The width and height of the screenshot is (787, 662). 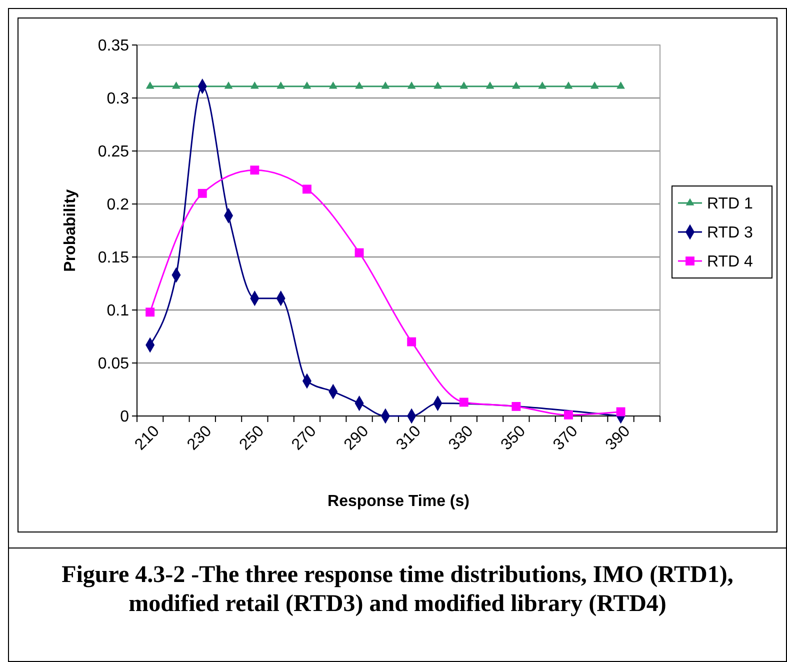 What do you see at coordinates (114, 46) in the screenshot?
I see `y-tick-label: 0.35` at bounding box center [114, 46].